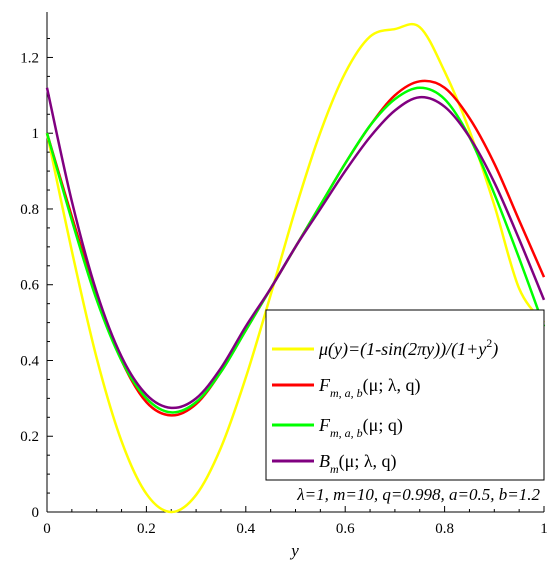 This screenshot has width=558, height=571. What do you see at coordinates (408, 348) in the screenshot?
I see `legend-label-mu: μ(y)=(1-sin(2πy))/(1+y2)` at bounding box center [408, 348].